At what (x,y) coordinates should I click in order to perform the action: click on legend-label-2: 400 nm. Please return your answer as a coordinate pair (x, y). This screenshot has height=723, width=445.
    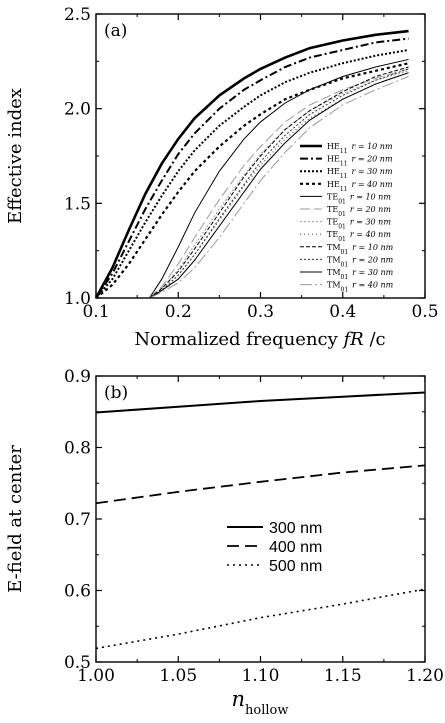
    Looking at the image, I should click on (295, 547).